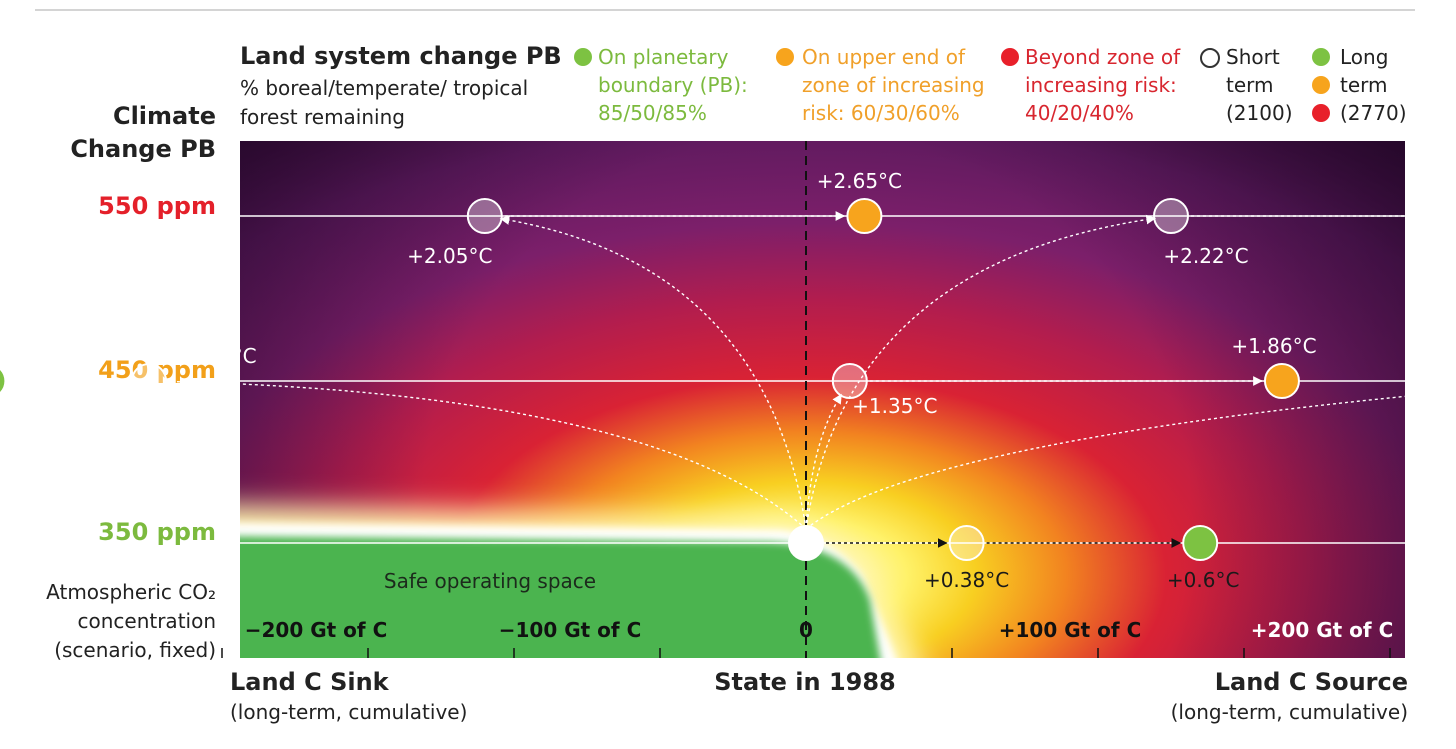  I want to click on row-label-450: 450 ppm, so click(157, 370).